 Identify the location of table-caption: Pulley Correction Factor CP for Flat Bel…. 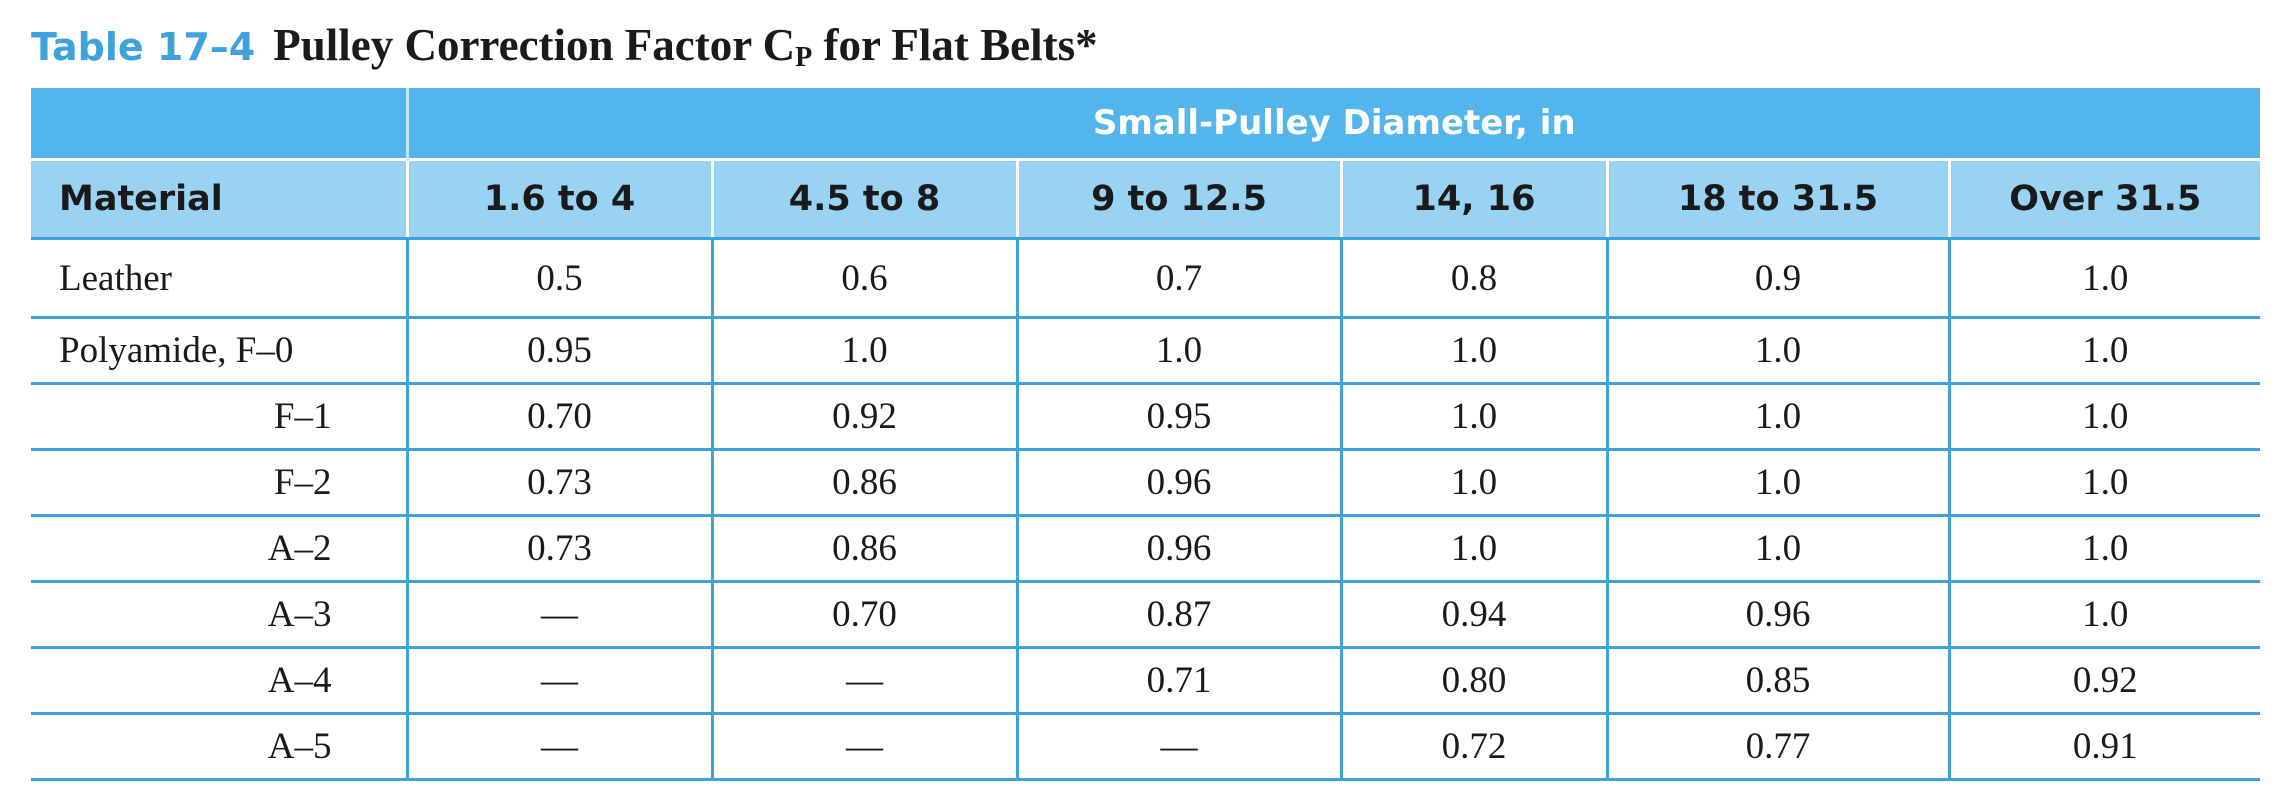
(685, 46).